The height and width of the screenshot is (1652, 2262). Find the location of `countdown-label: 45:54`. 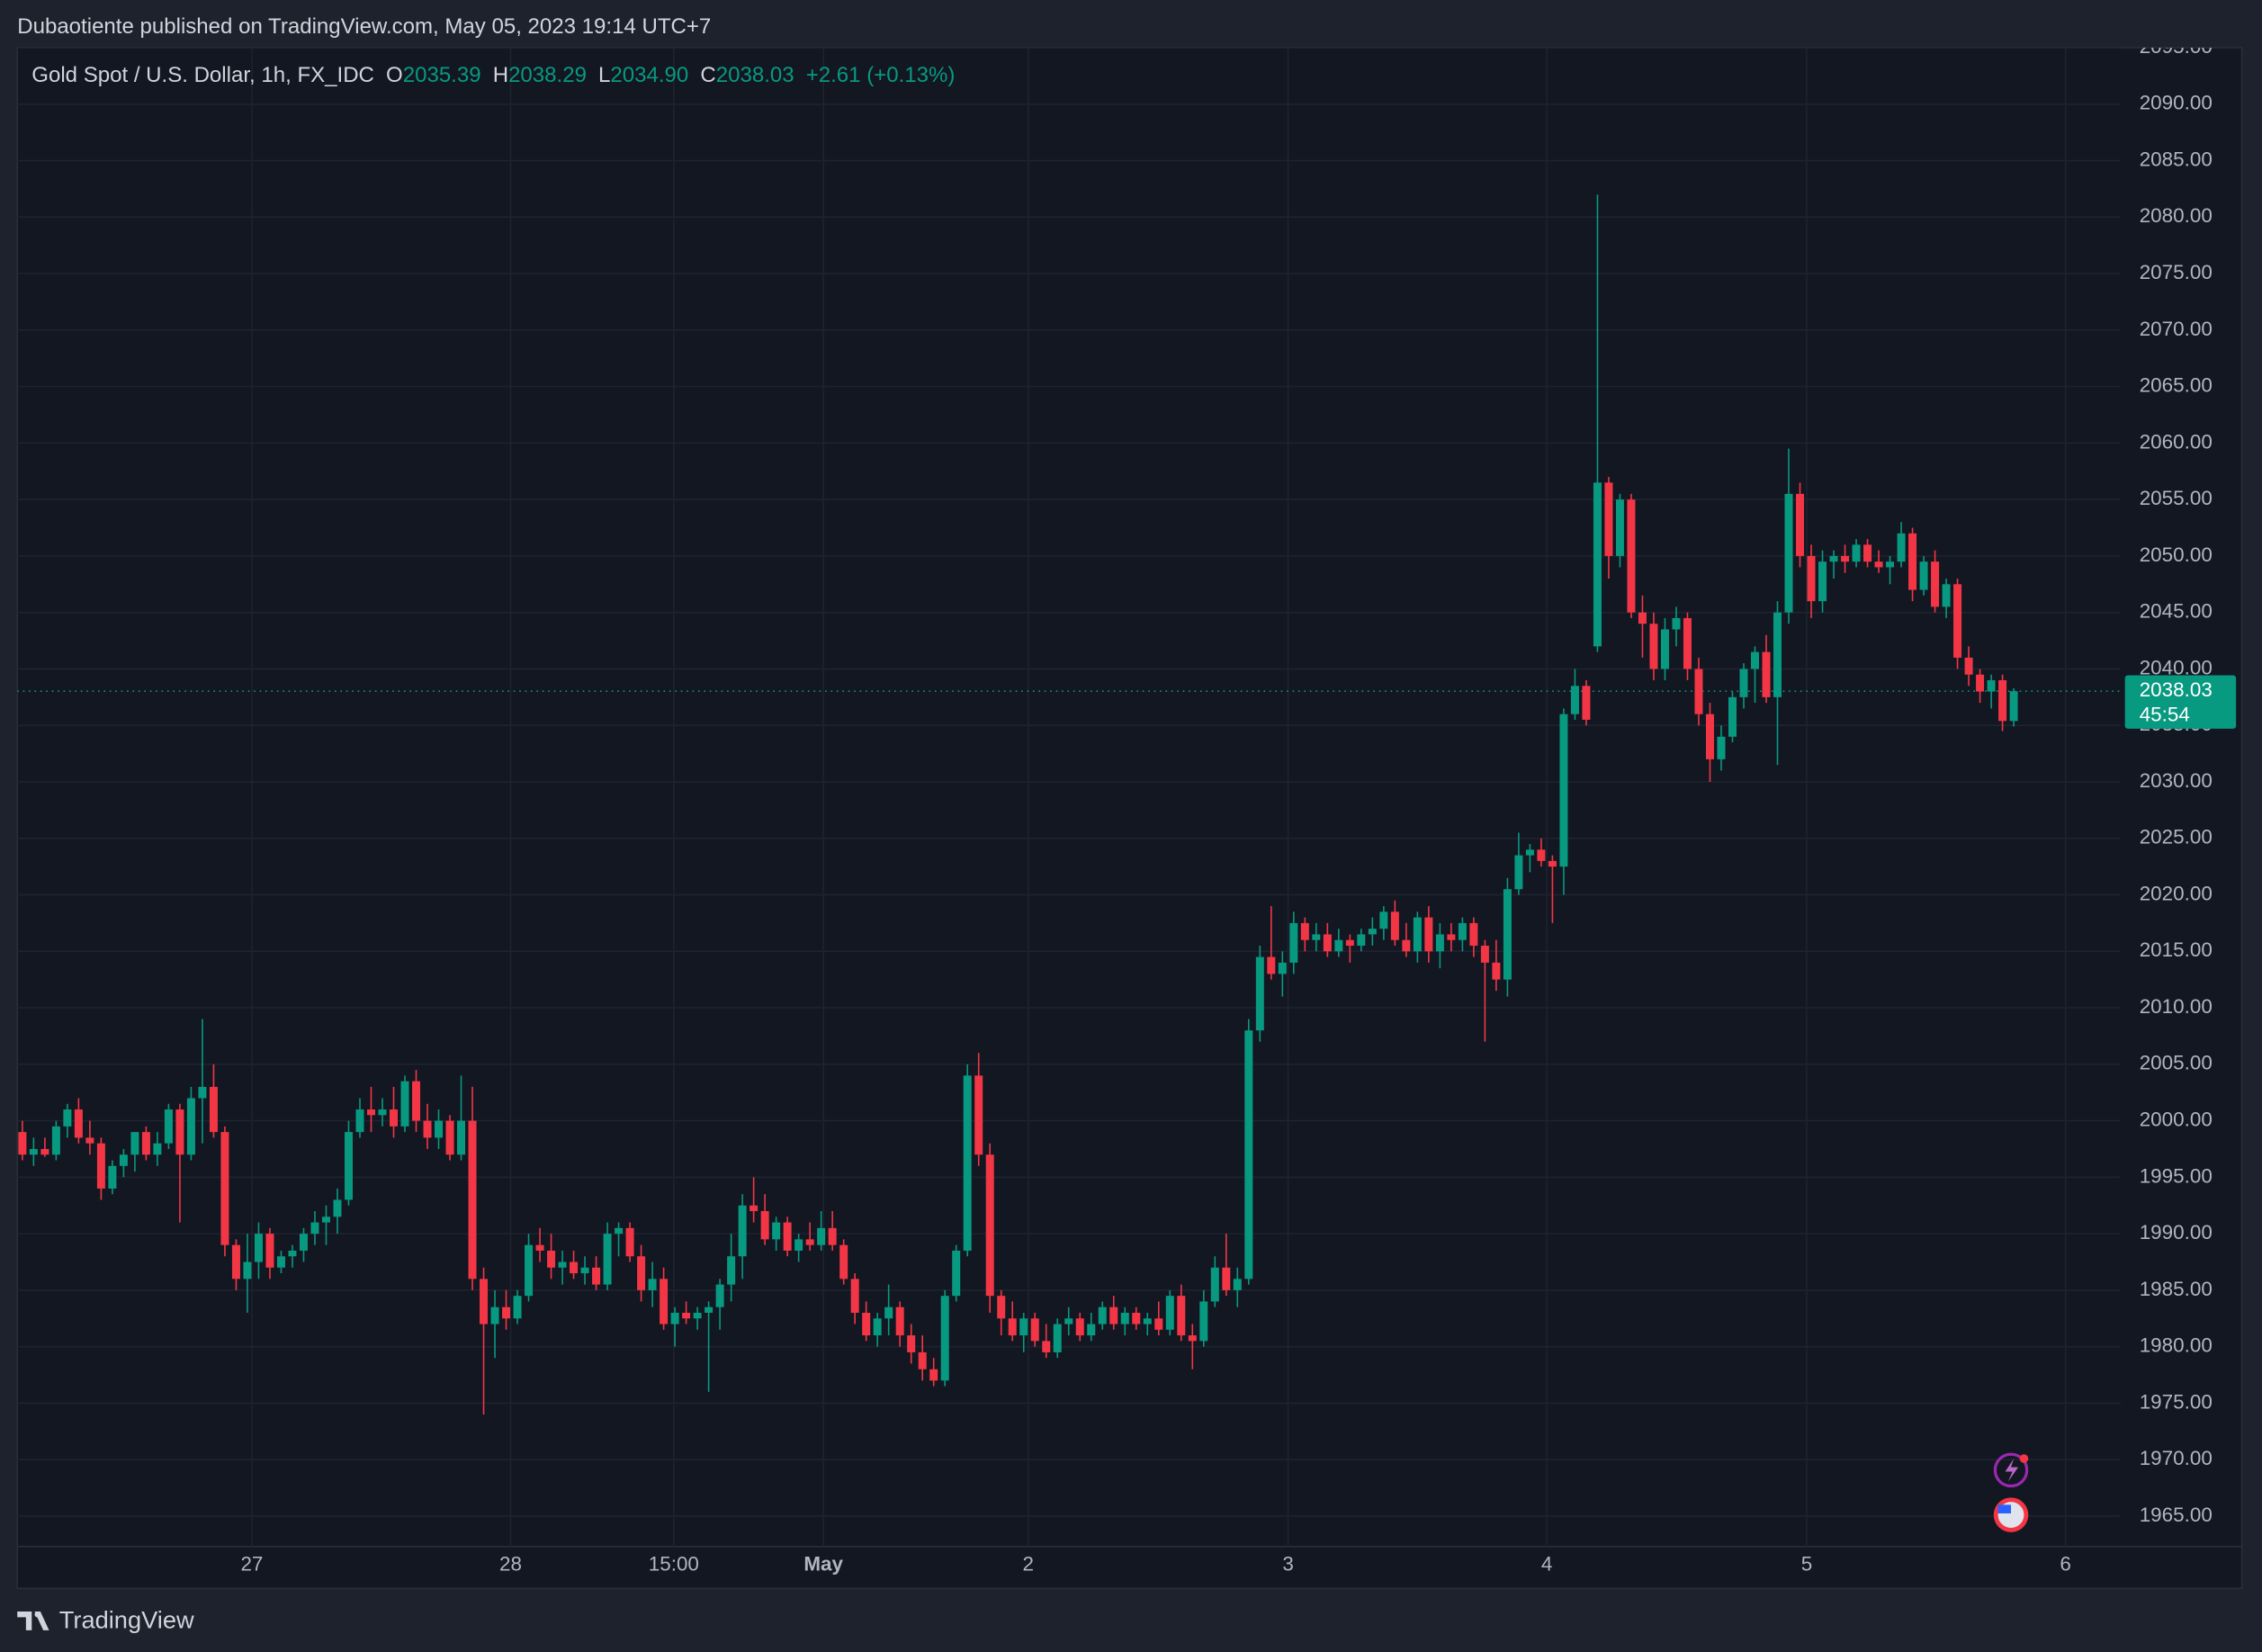

countdown-label: 45:54 is located at coordinates (2165, 714).